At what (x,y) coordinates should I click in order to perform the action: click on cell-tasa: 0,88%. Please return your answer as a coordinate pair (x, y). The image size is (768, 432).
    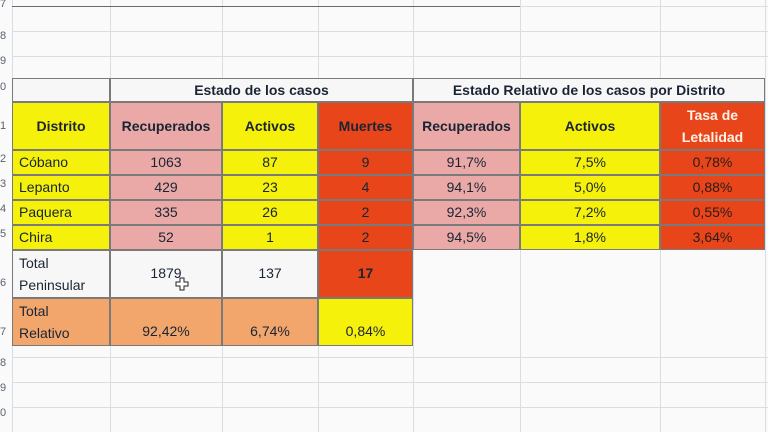
    Looking at the image, I should click on (712, 187).